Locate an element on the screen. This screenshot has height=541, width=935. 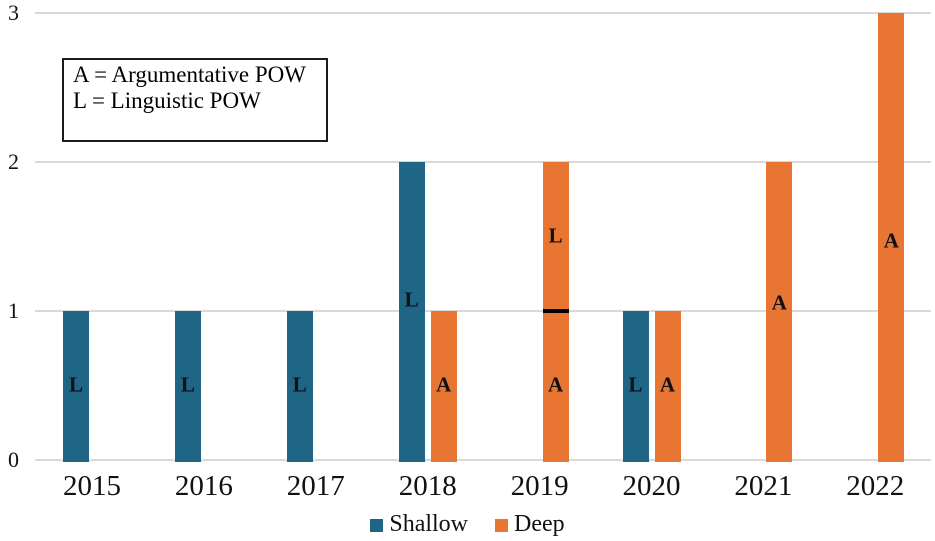
x-axis-label-2020: 2020 is located at coordinates (651, 486).